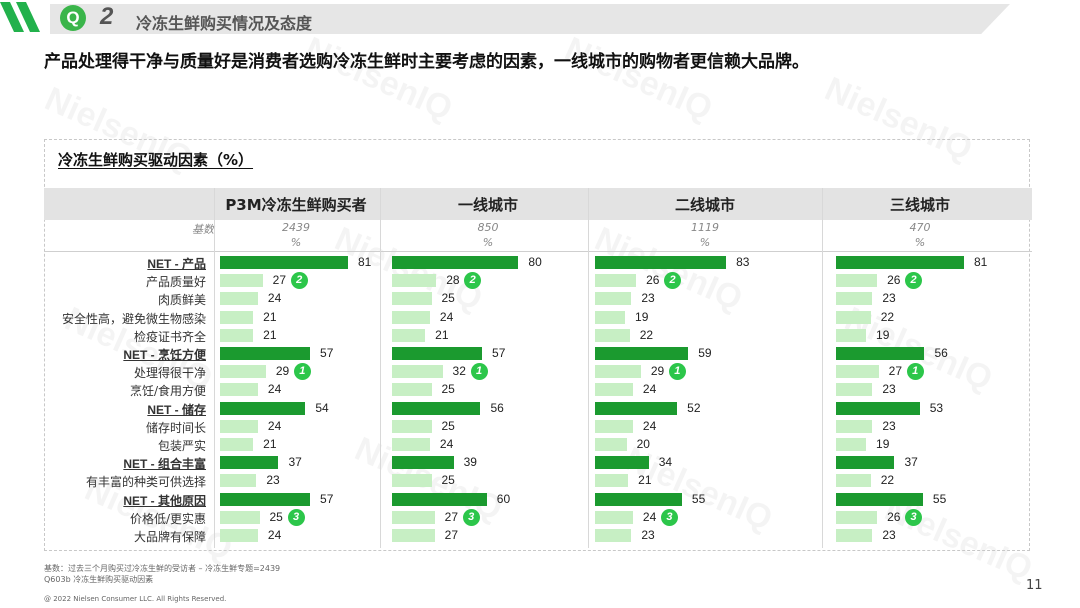  What do you see at coordinates (638, 79) in the screenshot?
I see `watermark-text: NielsenIQ` at bounding box center [638, 79].